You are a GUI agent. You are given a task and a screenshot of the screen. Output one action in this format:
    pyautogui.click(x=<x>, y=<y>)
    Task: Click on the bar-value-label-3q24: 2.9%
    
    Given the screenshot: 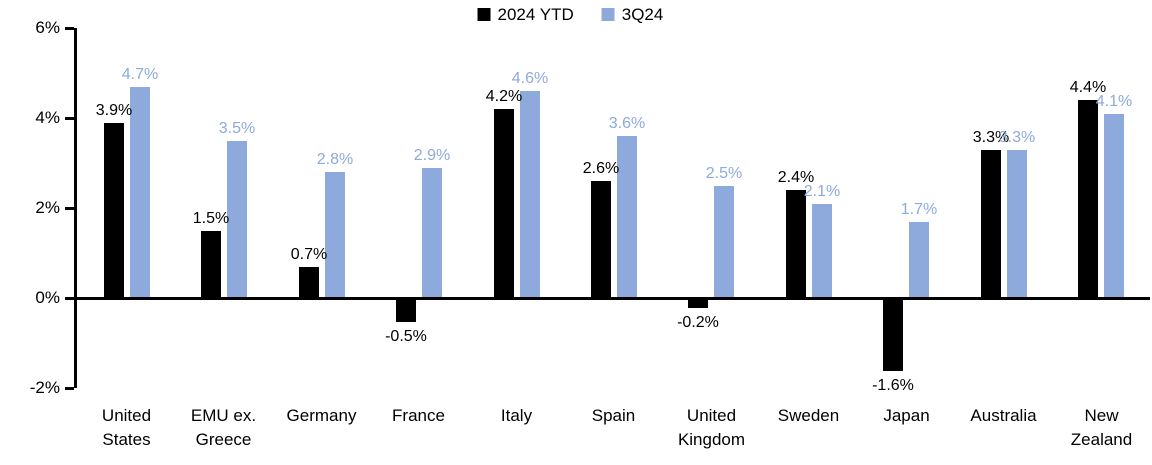 What is the action you would take?
    pyautogui.click(x=432, y=155)
    